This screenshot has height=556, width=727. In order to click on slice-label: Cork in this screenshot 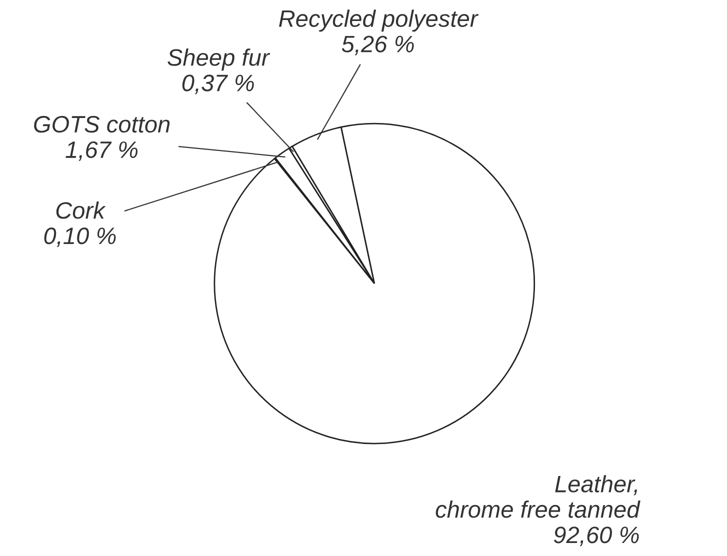, I will do `click(81, 210)`.